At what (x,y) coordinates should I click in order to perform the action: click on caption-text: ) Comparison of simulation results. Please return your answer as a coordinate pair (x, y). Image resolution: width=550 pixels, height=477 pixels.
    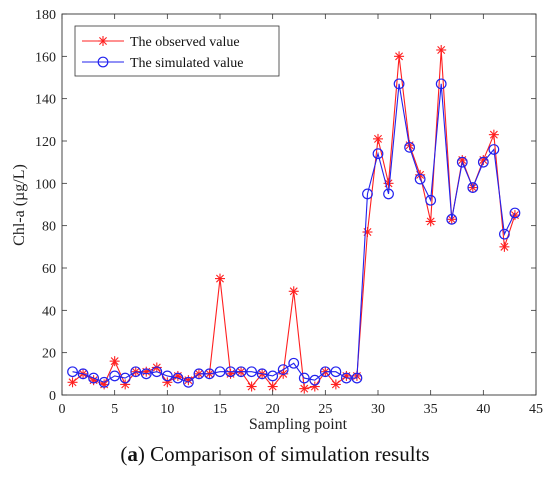
    Looking at the image, I should click on (283, 454).